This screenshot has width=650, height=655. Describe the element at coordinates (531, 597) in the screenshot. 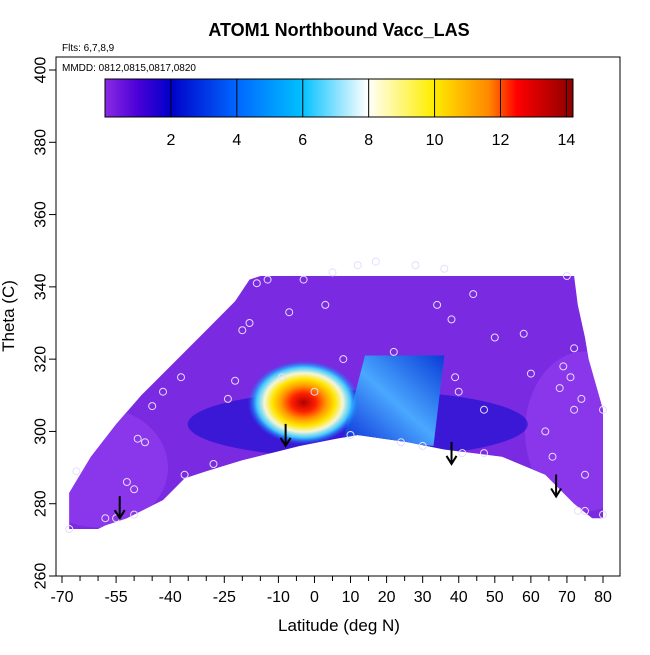

I see `x-tick-label: 60` at that location.